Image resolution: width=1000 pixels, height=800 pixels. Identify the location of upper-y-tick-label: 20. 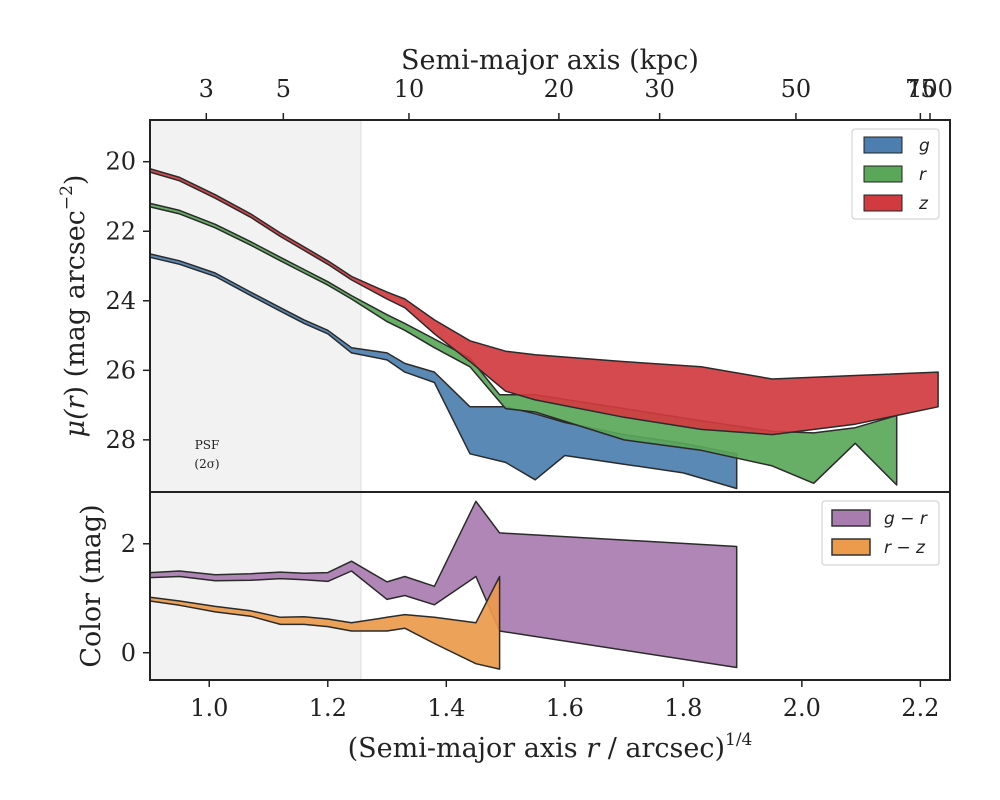
(120, 162).